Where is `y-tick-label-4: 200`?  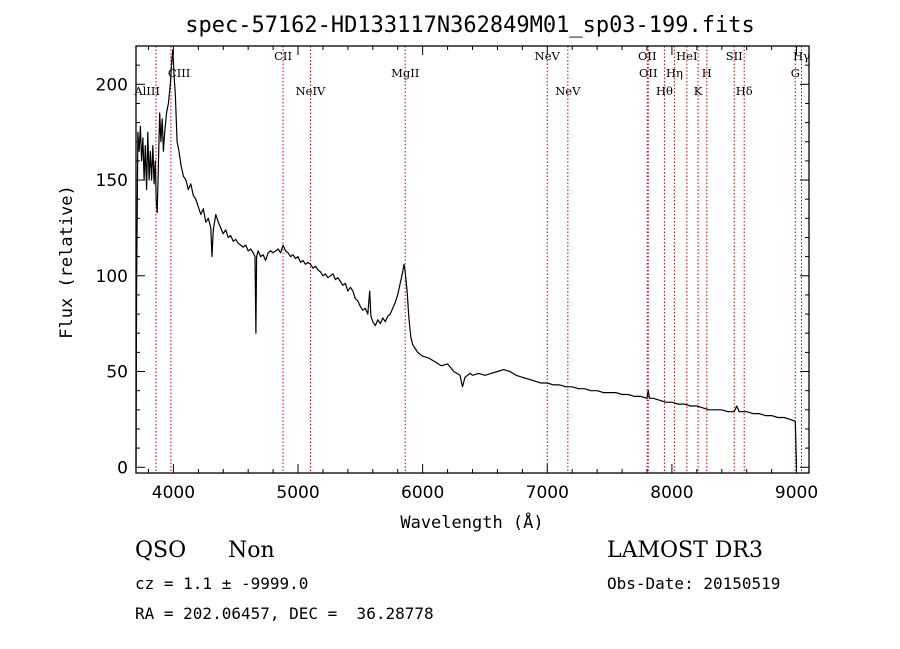 y-tick-label-4: 200 is located at coordinates (112, 85).